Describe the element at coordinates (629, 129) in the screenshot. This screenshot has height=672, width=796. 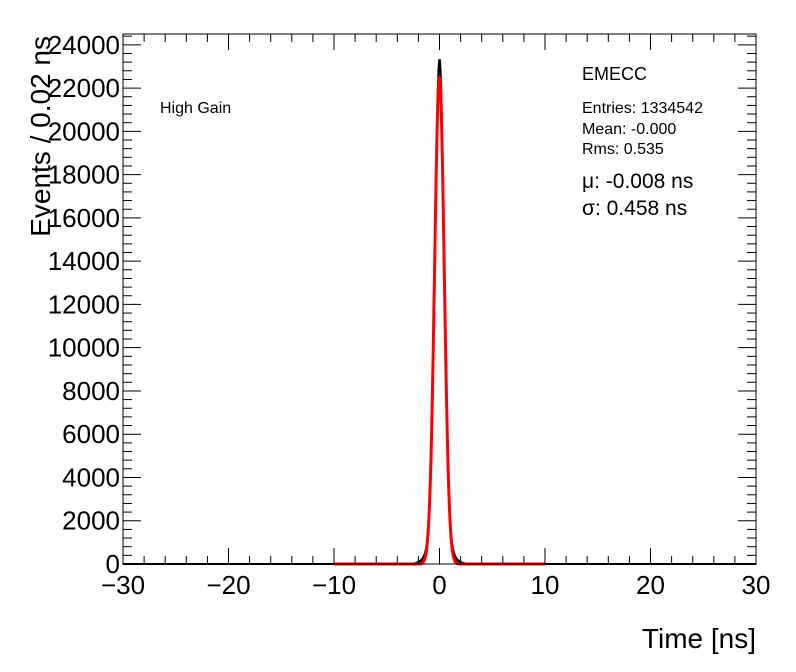
I see `stats-mean: Mean: -0.000` at that location.